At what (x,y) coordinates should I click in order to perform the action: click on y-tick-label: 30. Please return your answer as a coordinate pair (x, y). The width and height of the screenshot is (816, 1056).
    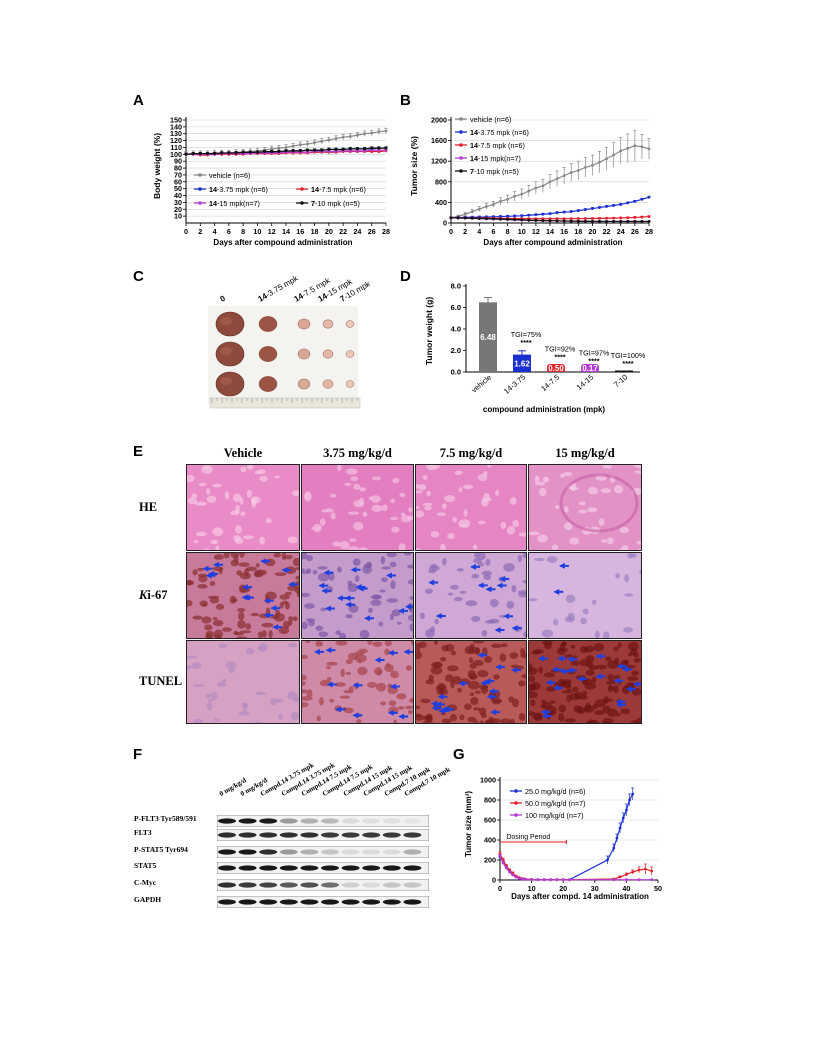
    Looking at the image, I should click on (178, 202).